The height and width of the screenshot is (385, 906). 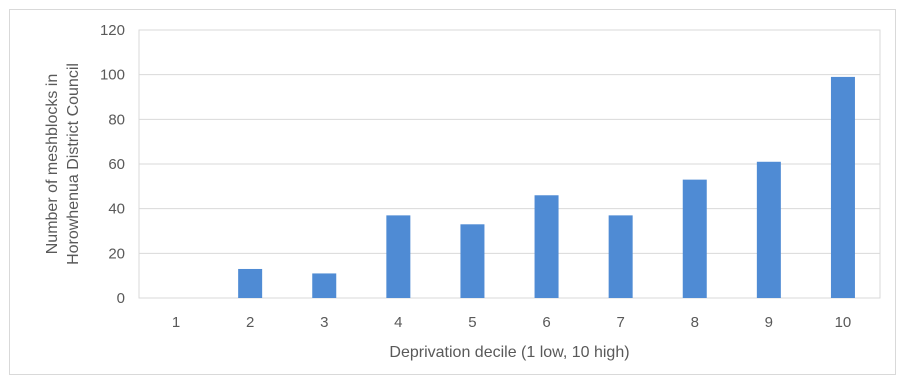 What do you see at coordinates (112, 30) in the screenshot?
I see `y-tick-label: 120` at bounding box center [112, 30].